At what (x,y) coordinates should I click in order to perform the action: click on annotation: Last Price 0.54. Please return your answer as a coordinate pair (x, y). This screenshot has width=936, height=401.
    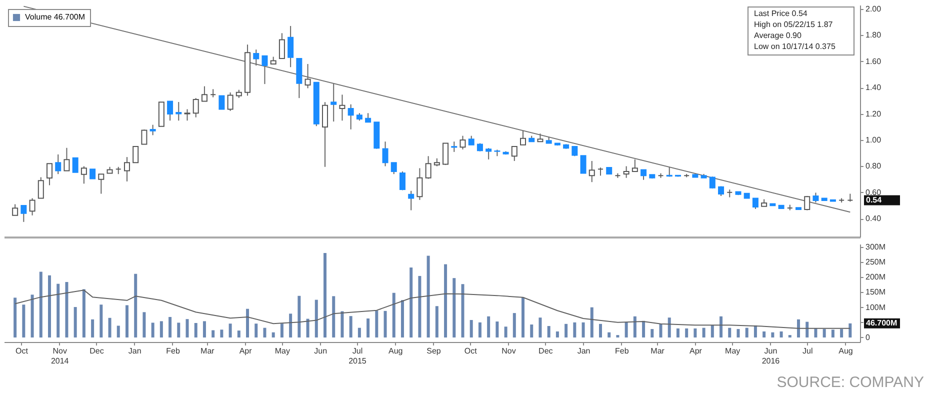
    Looking at the image, I should click on (781, 13).